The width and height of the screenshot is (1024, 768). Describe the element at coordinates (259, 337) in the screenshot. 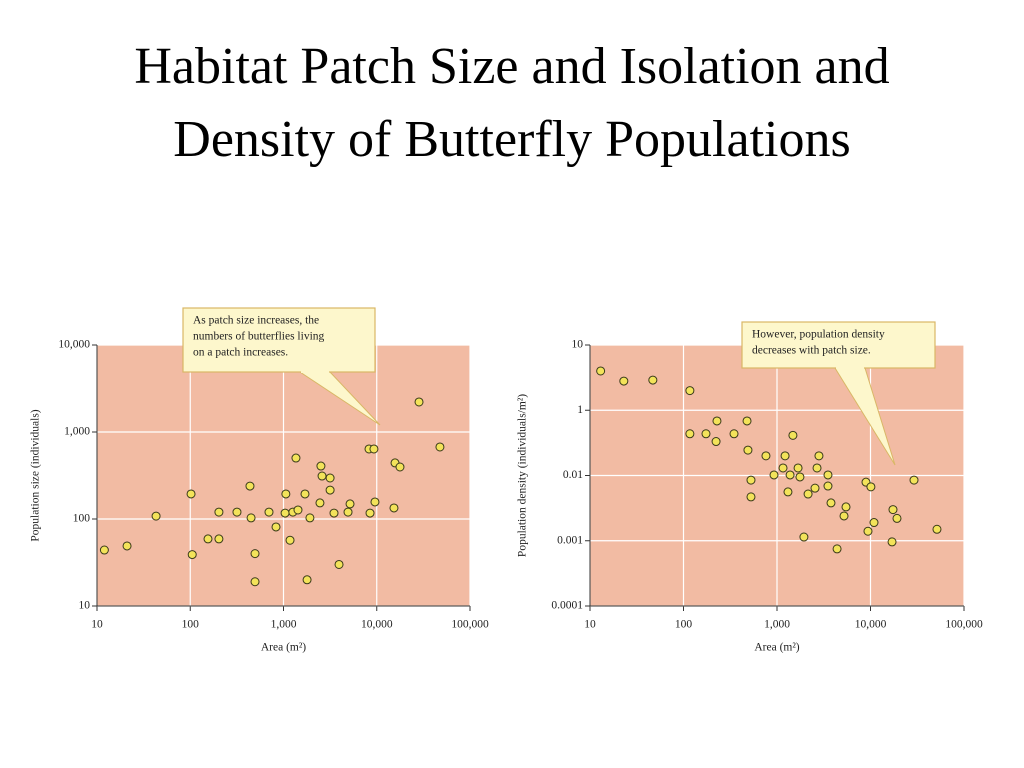

I see `annotation-text: numbers of butterflies living` at that location.